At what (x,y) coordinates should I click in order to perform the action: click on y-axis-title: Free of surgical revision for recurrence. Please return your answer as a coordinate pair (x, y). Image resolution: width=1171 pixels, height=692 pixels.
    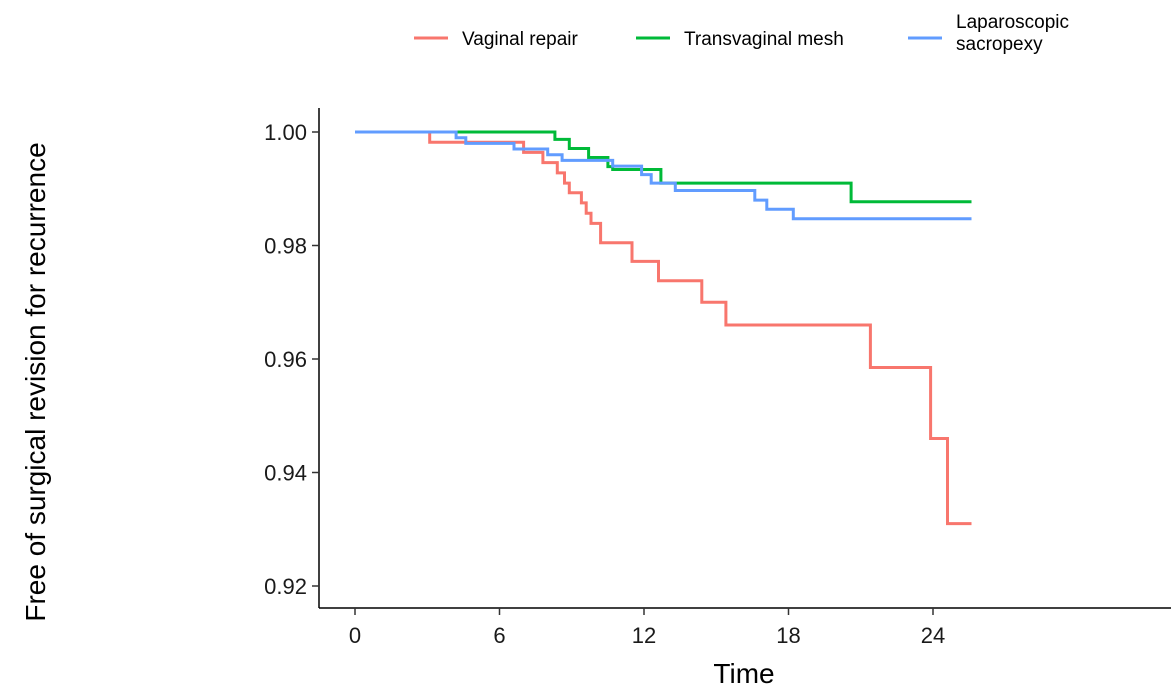
    Looking at the image, I should click on (35, 381).